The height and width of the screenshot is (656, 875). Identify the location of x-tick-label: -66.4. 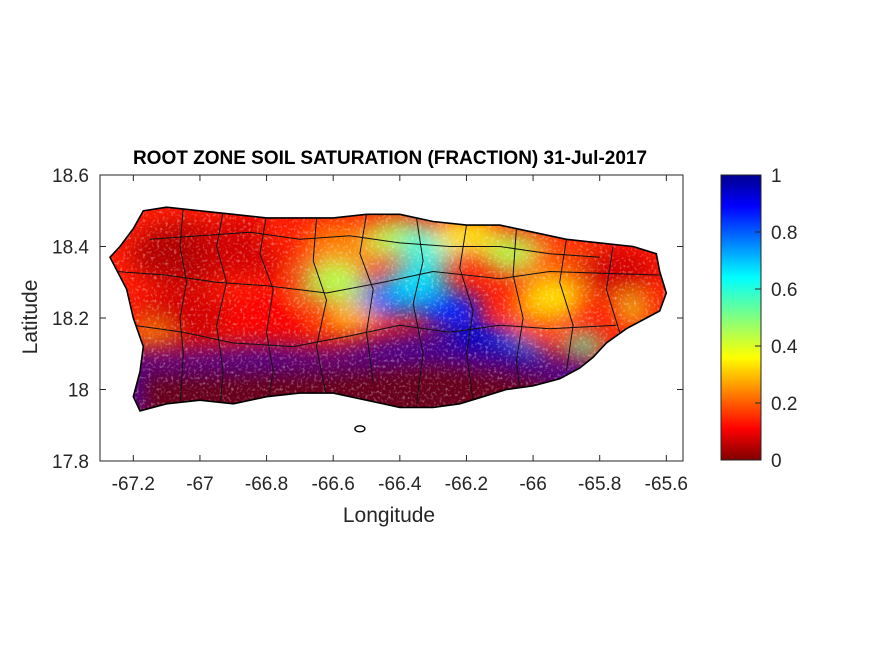
(400, 484).